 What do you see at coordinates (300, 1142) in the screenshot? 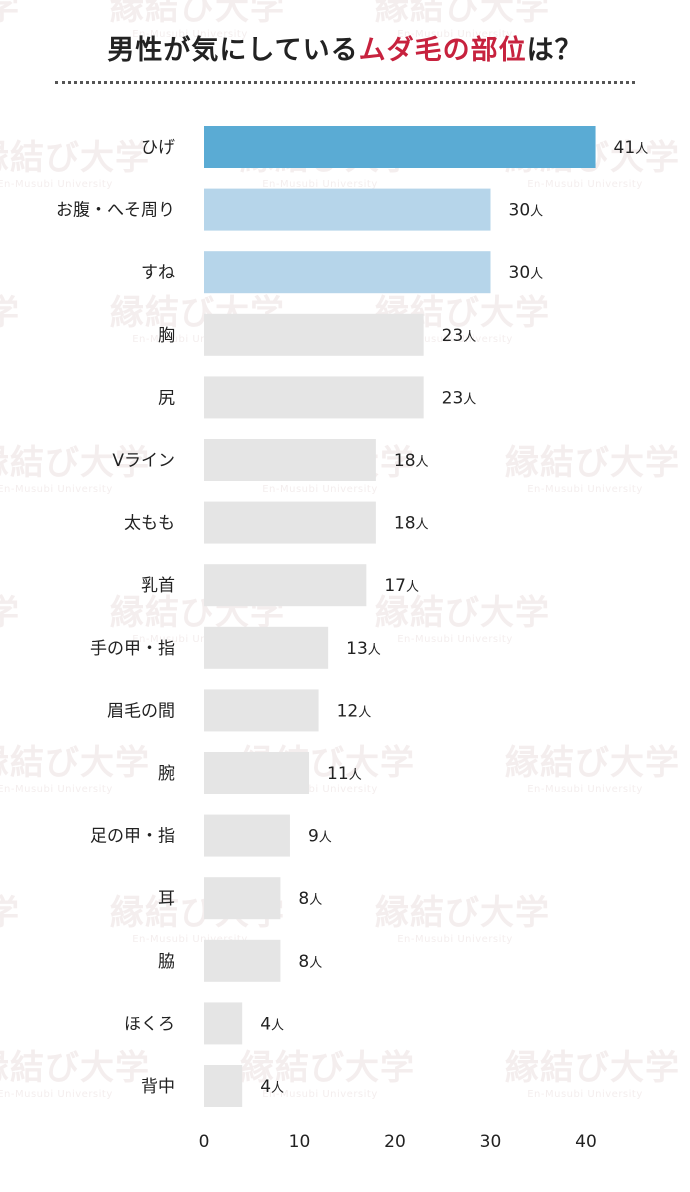
I see `x-tick-label: 10` at bounding box center [300, 1142].